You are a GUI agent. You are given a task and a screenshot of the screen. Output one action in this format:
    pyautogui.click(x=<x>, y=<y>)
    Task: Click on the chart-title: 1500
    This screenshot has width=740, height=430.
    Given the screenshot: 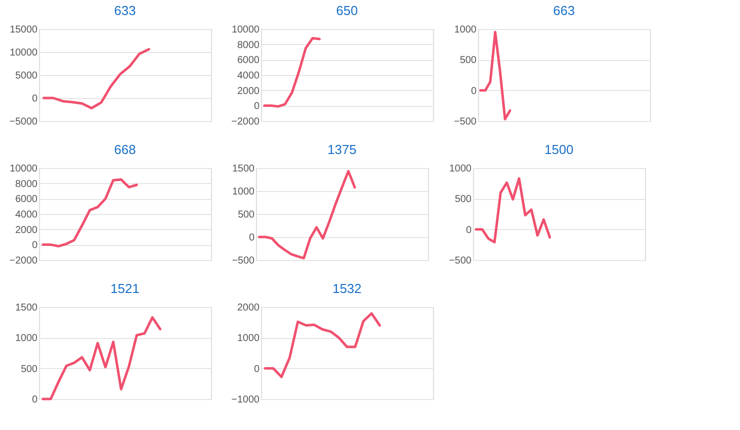 What is the action you would take?
    pyautogui.click(x=559, y=149)
    